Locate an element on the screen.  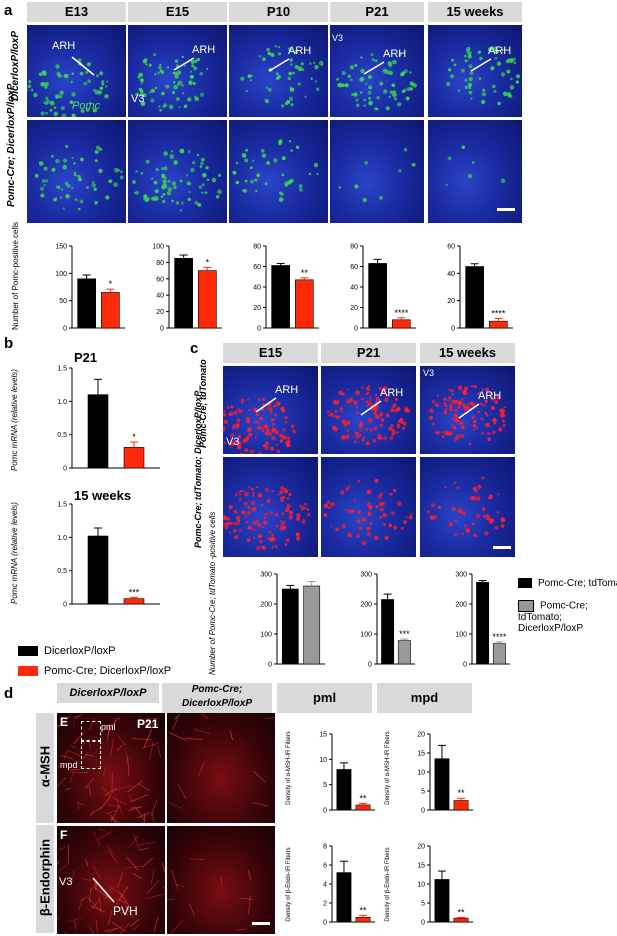
row-label-c-tomato-dicer: Pomc-Cre; tdTomato; DicerloxP/loxP is located at coordinates (198, 469).